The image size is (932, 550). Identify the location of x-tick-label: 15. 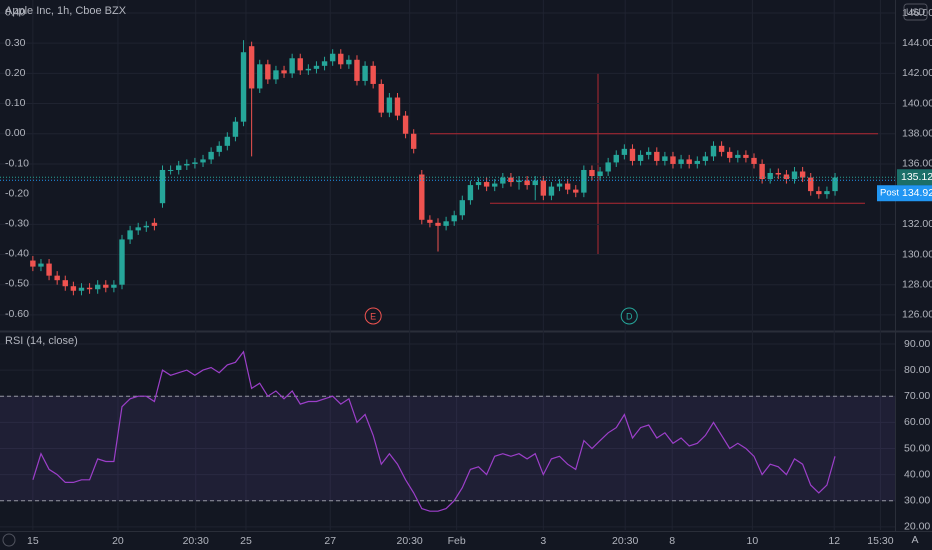
(33, 541).